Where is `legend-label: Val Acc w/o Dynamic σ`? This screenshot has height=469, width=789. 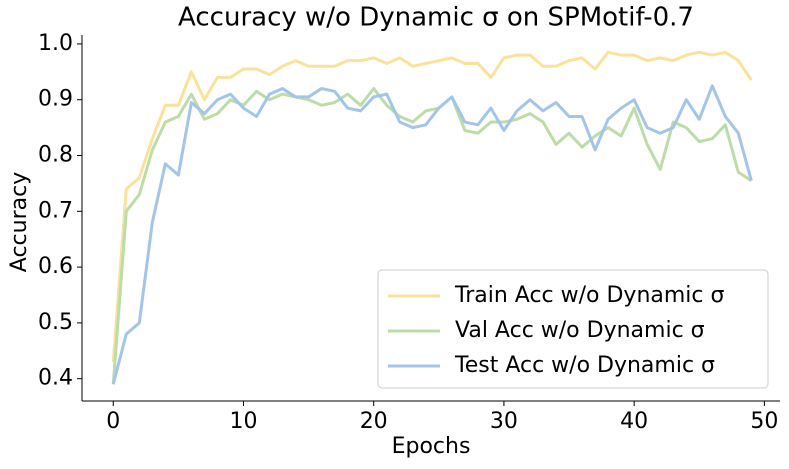
legend-label: Val Acc w/o Dynamic σ is located at coordinates (580, 330).